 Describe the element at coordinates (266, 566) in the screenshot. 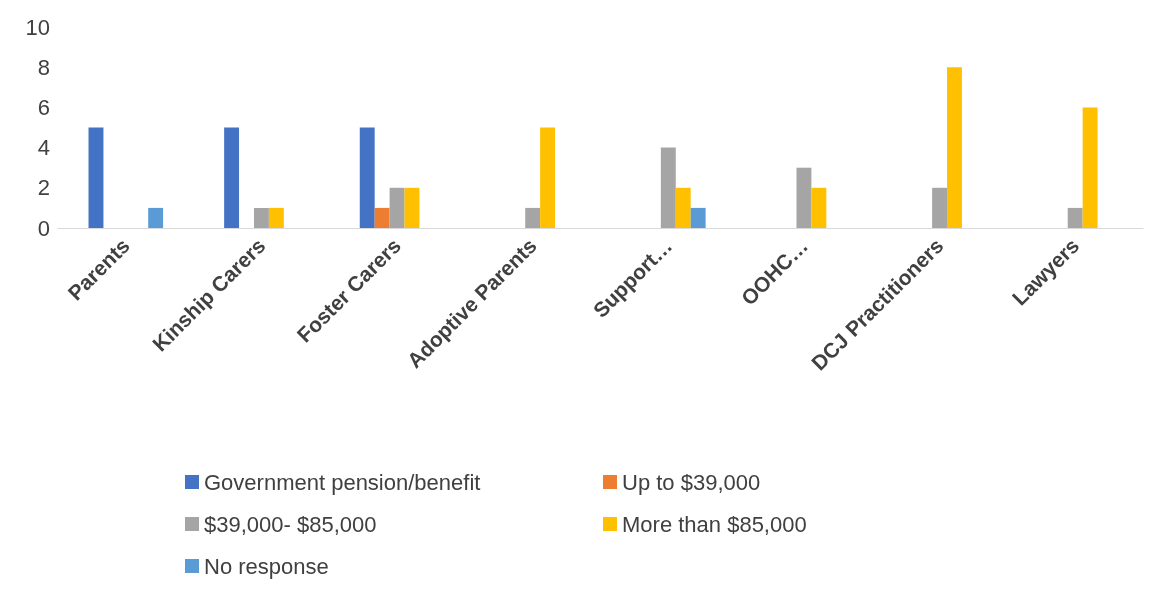

I see `legend-label: No response` at that location.